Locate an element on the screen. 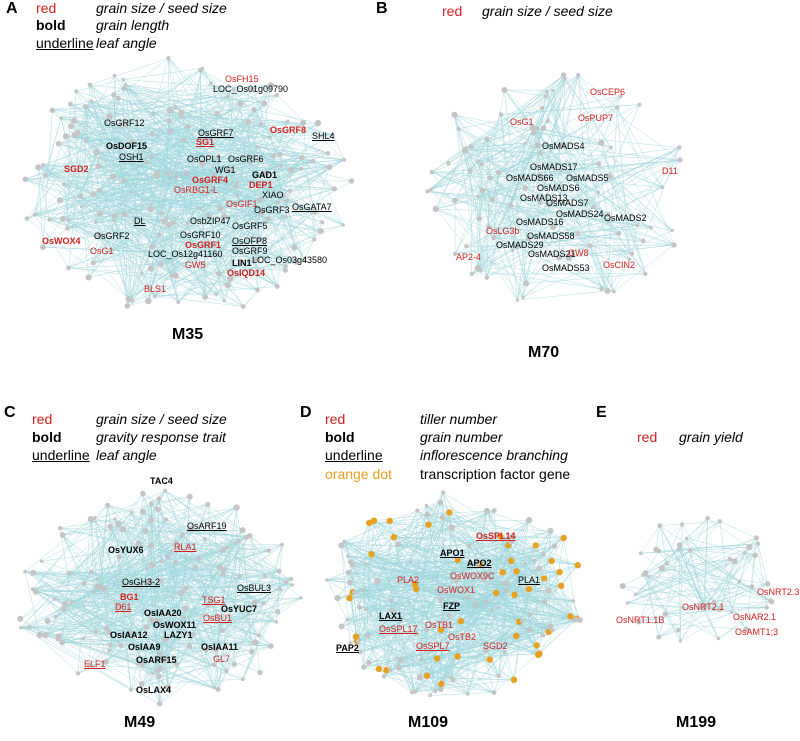  legend-c-red: red grain size / seed size is located at coordinates (129, 419).